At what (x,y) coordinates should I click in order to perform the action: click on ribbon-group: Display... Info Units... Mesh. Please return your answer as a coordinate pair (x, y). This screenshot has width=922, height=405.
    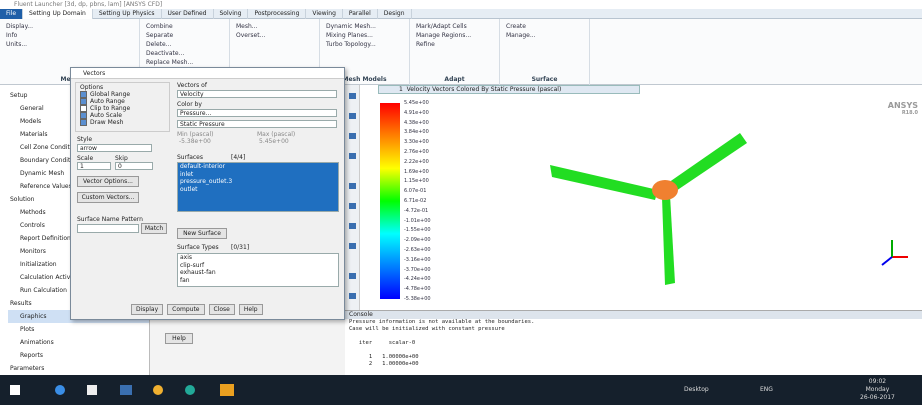
    Looking at the image, I should click on (70, 52).